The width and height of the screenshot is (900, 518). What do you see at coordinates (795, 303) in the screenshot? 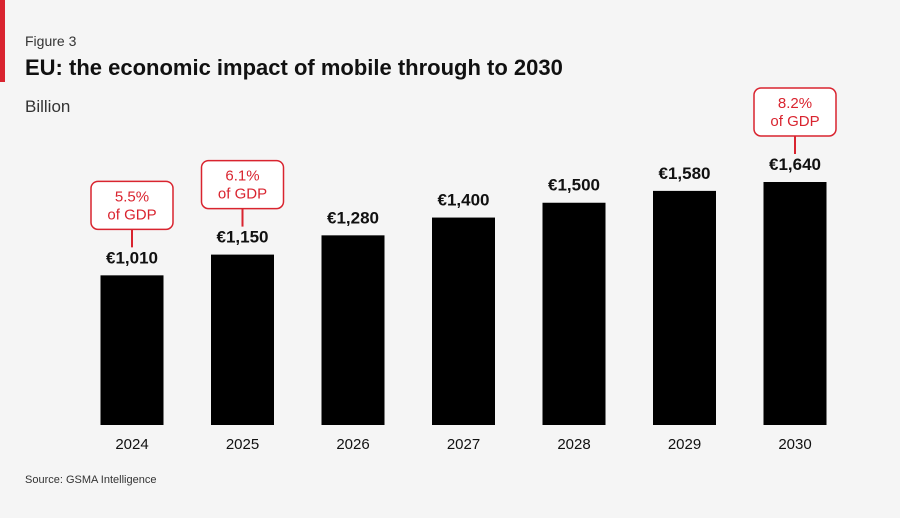
I see `bar-2030` at bounding box center [795, 303].